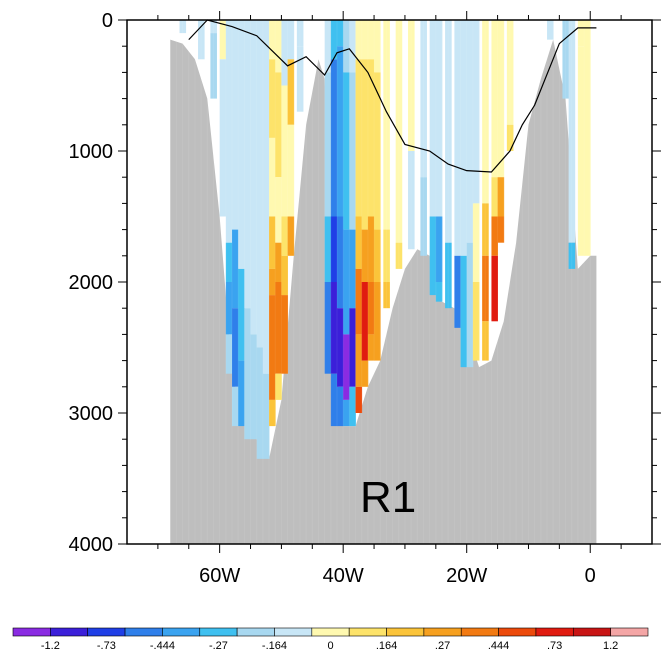  I want to click on colorbar-label: -.444, so click(162, 646).